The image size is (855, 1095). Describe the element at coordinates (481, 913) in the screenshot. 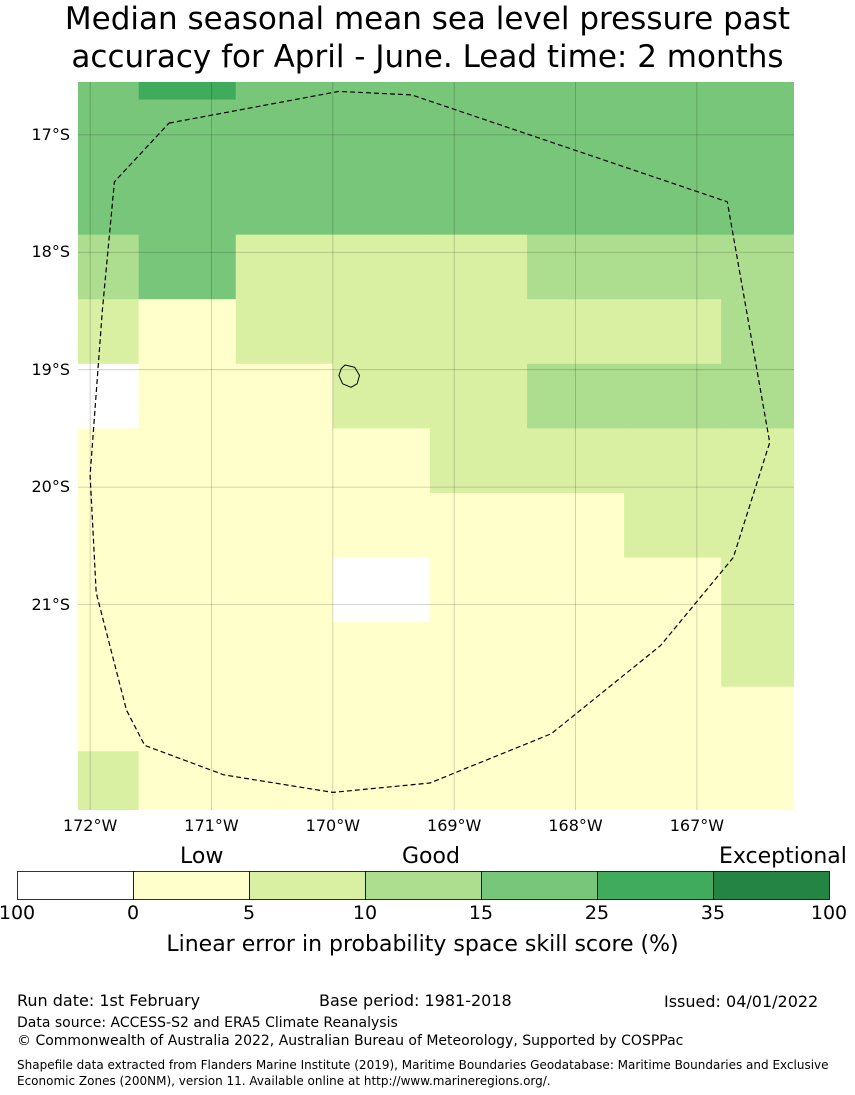

I see `colorbar-tick-label: 15` at that location.